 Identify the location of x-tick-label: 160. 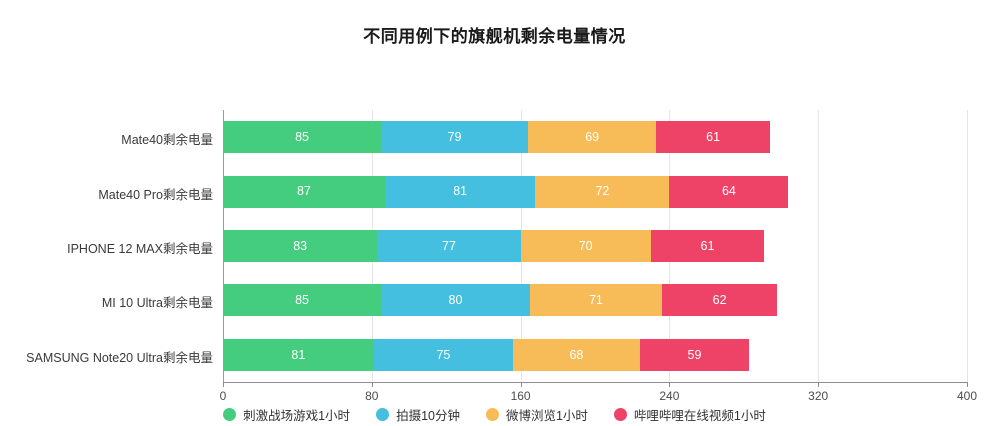
(520, 396).